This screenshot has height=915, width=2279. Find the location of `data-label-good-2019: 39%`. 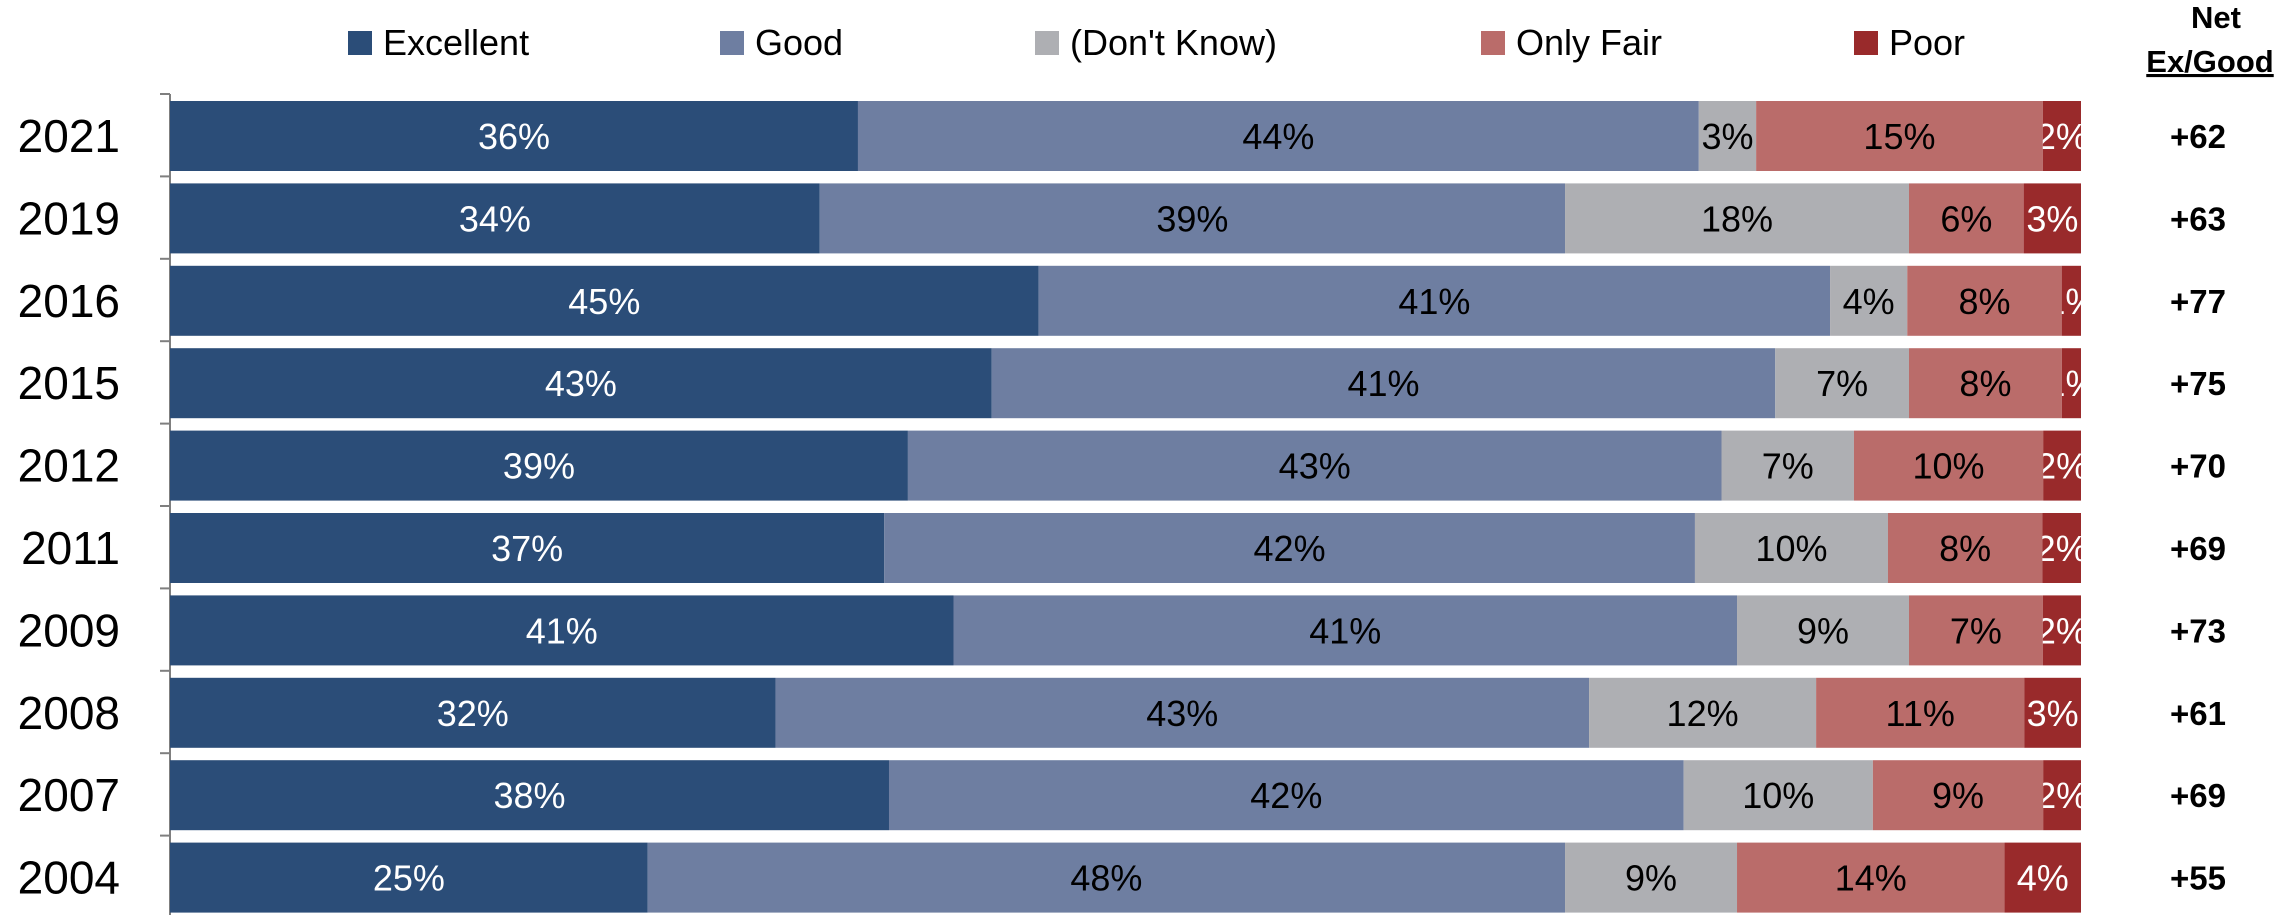

data-label-good-2019: 39% is located at coordinates (1192, 218).